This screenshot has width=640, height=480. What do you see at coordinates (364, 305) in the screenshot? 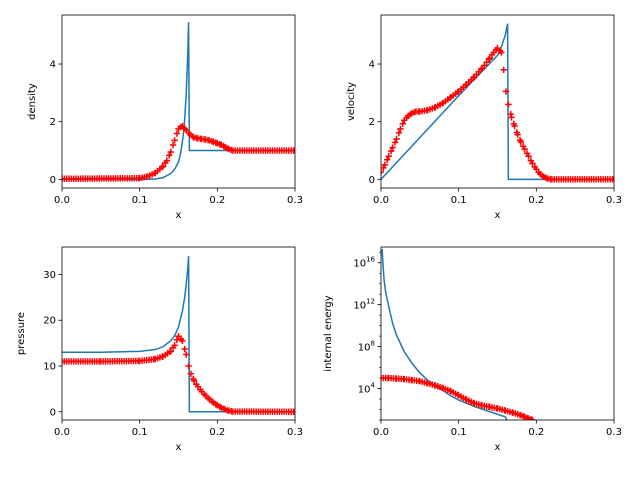
I see `y-tick-label: 1012` at bounding box center [364, 305].